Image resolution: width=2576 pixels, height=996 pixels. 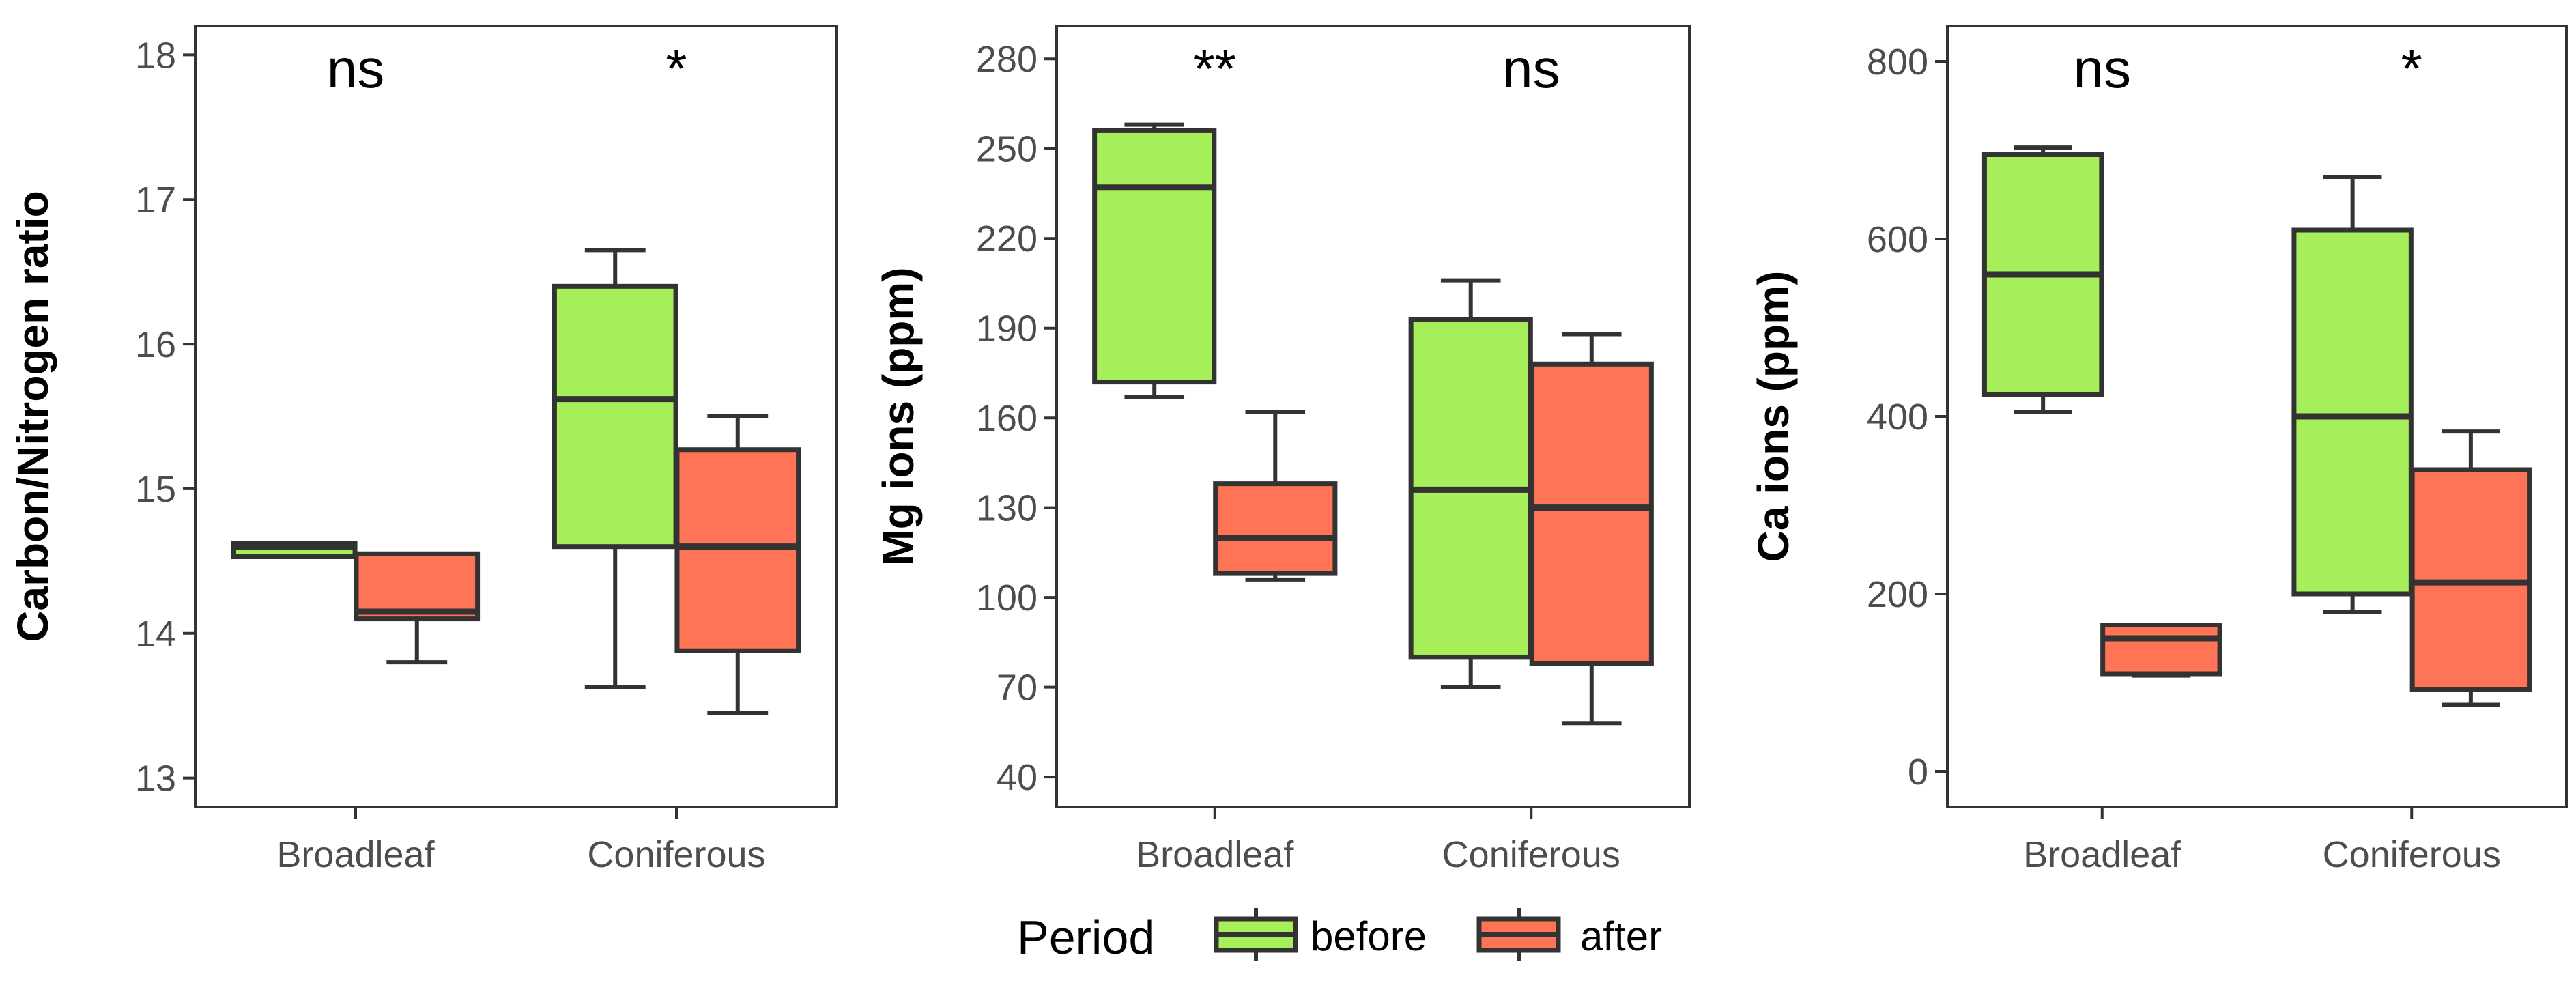 I want to click on y-tick-label: 190, so click(x=1006, y=329).